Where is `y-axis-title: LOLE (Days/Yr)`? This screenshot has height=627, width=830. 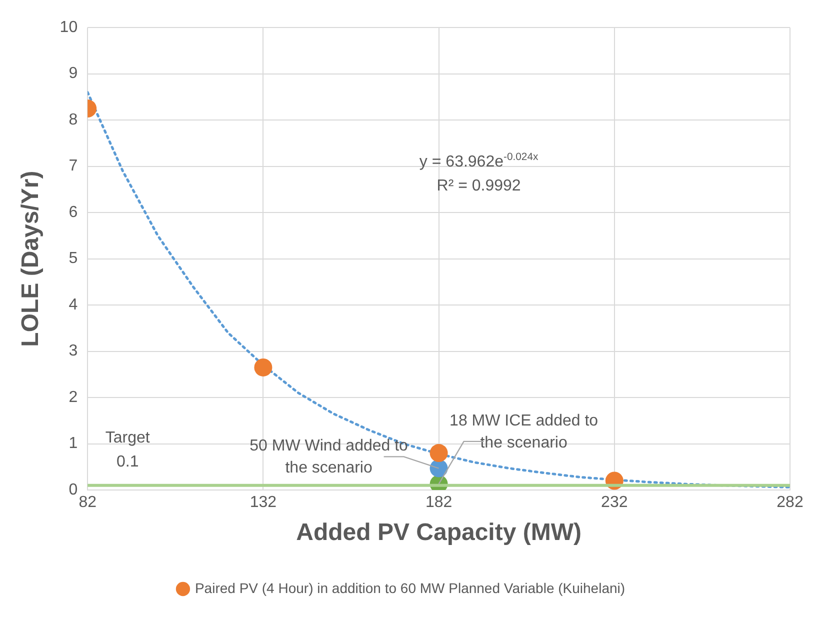 y-axis-title: LOLE (Days/Yr) is located at coordinates (30, 258).